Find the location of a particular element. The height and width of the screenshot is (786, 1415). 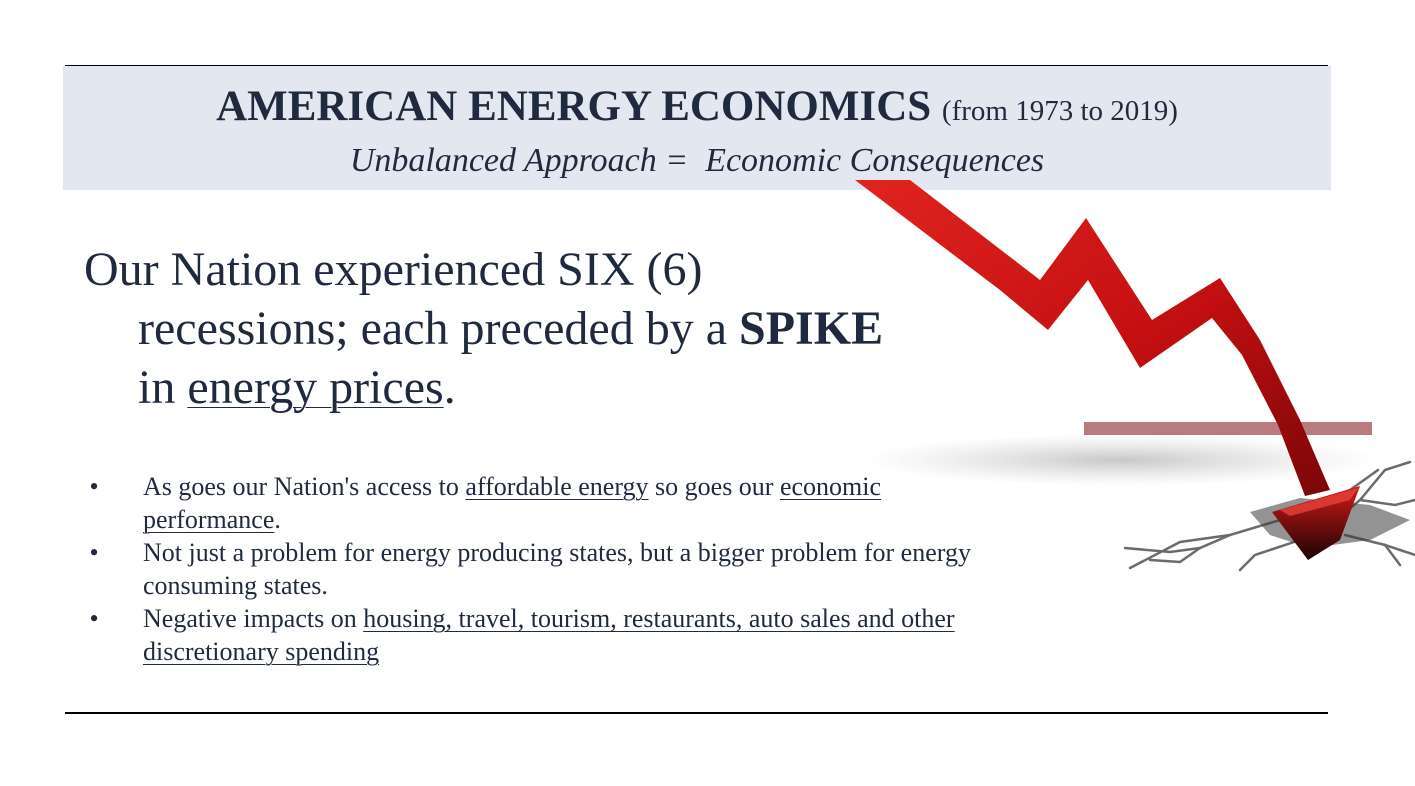

headline-line-3-text: in is located at coordinates (163, 387).